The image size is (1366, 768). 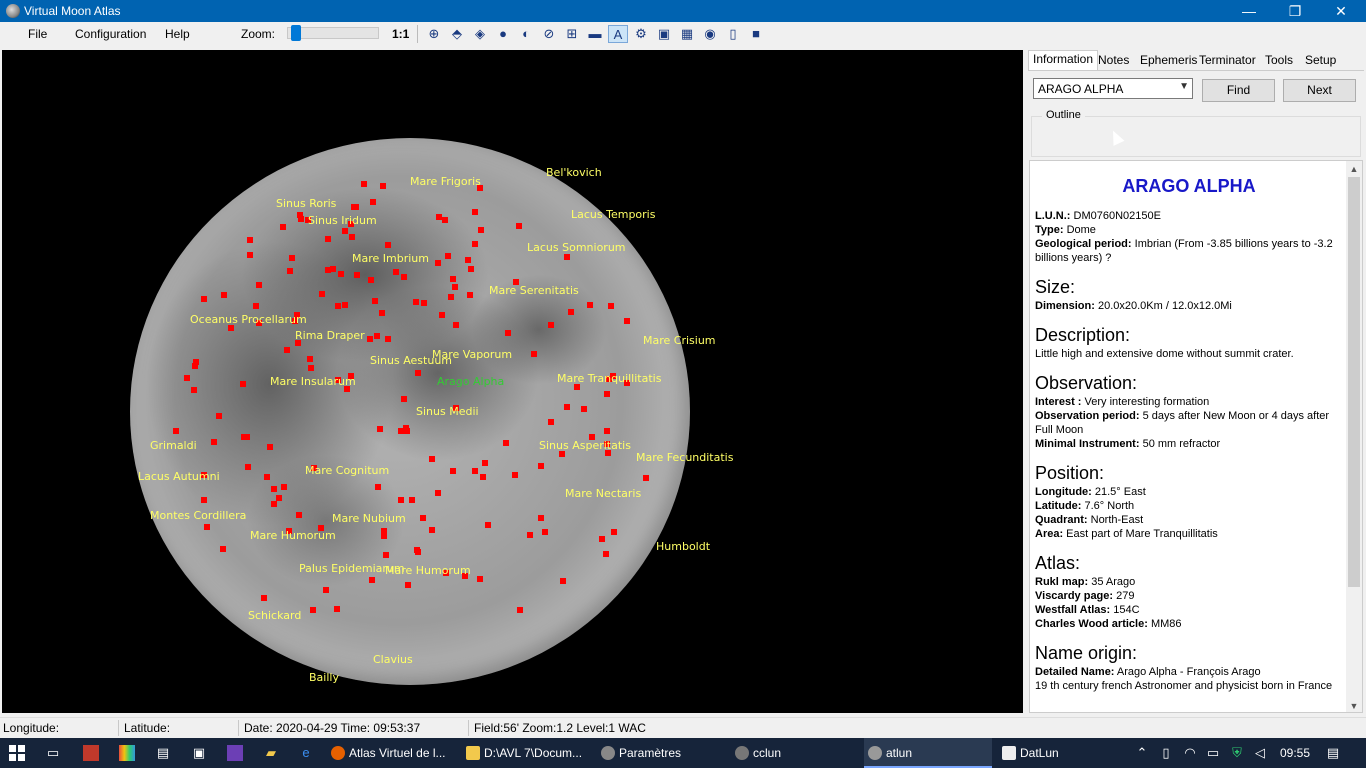 What do you see at coordinates (574, 172) in the screenshot?
I see `label-belkovich: Bel'kovich` at bounding box center [574, 172].